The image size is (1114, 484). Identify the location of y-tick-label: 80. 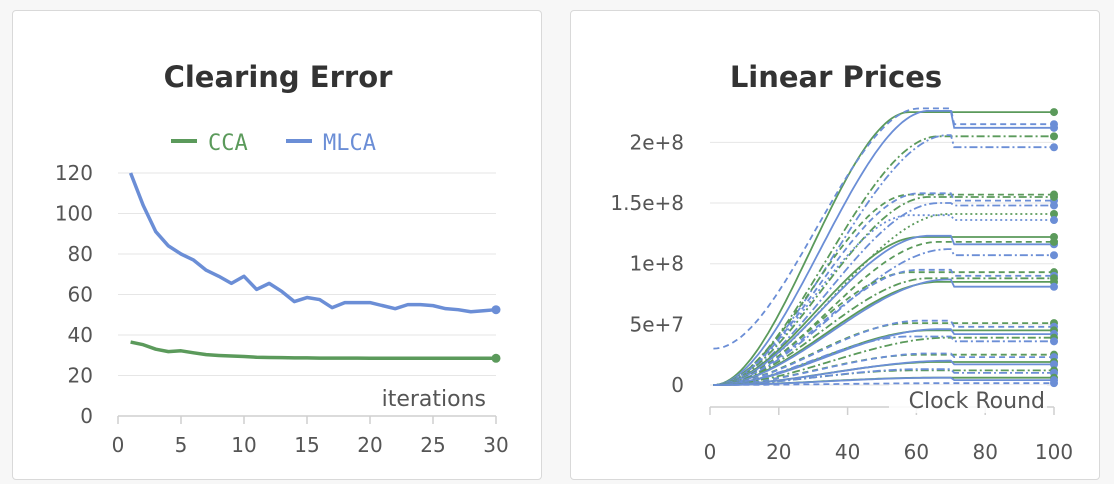
(80, 254).